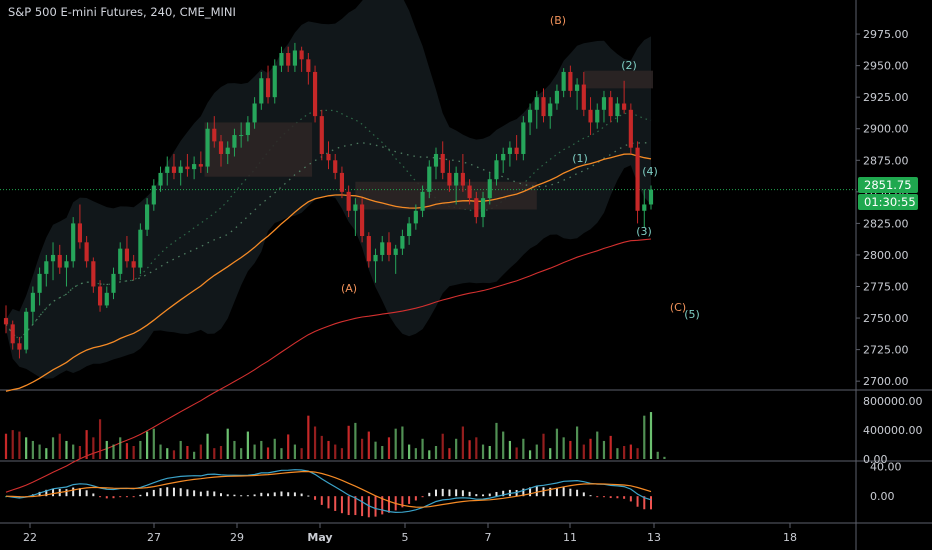  Describe the element at coordinates (154, 537) in the screenshot. I see `x-tick-label: 27` at that location.